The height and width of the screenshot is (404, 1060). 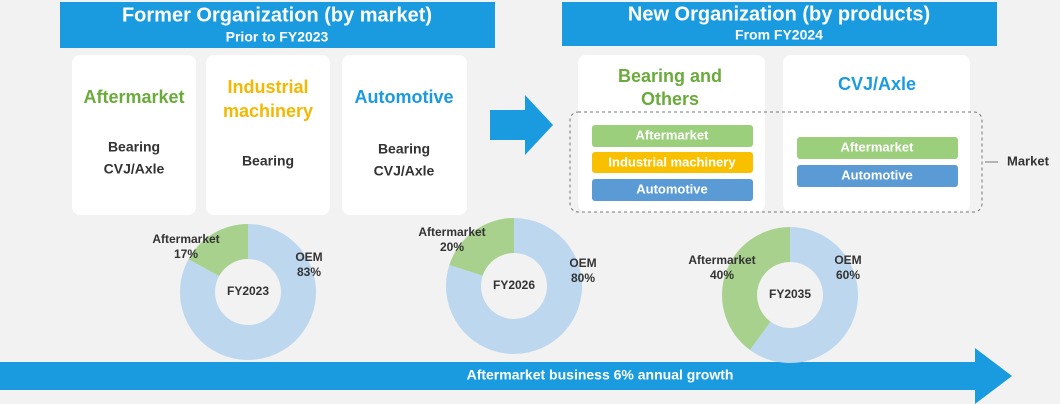 I want to click on dashed-group, so click(x=776, y=162).